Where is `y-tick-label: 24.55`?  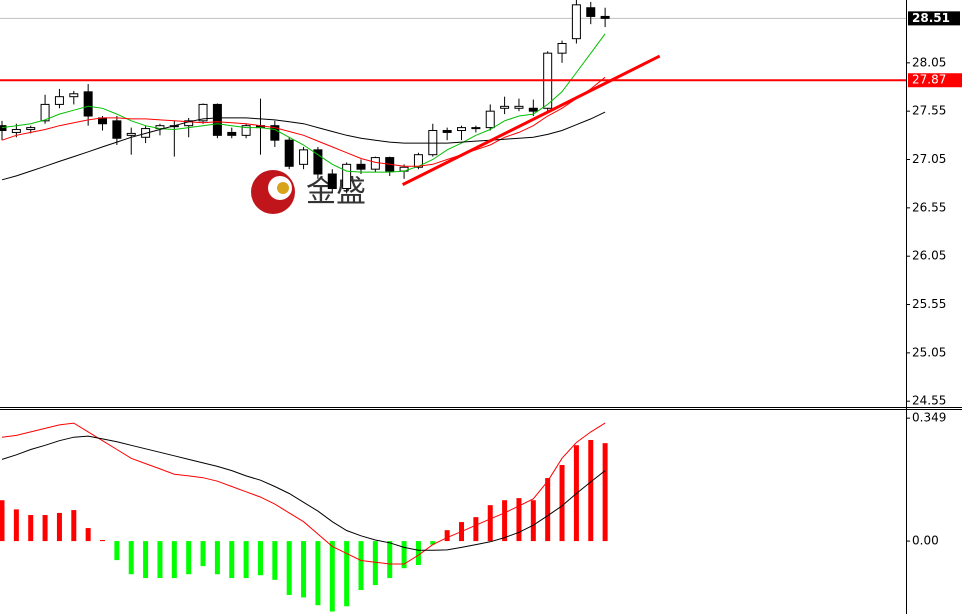
y-tick-label: 24.55 is located at coordinates (929, 401).